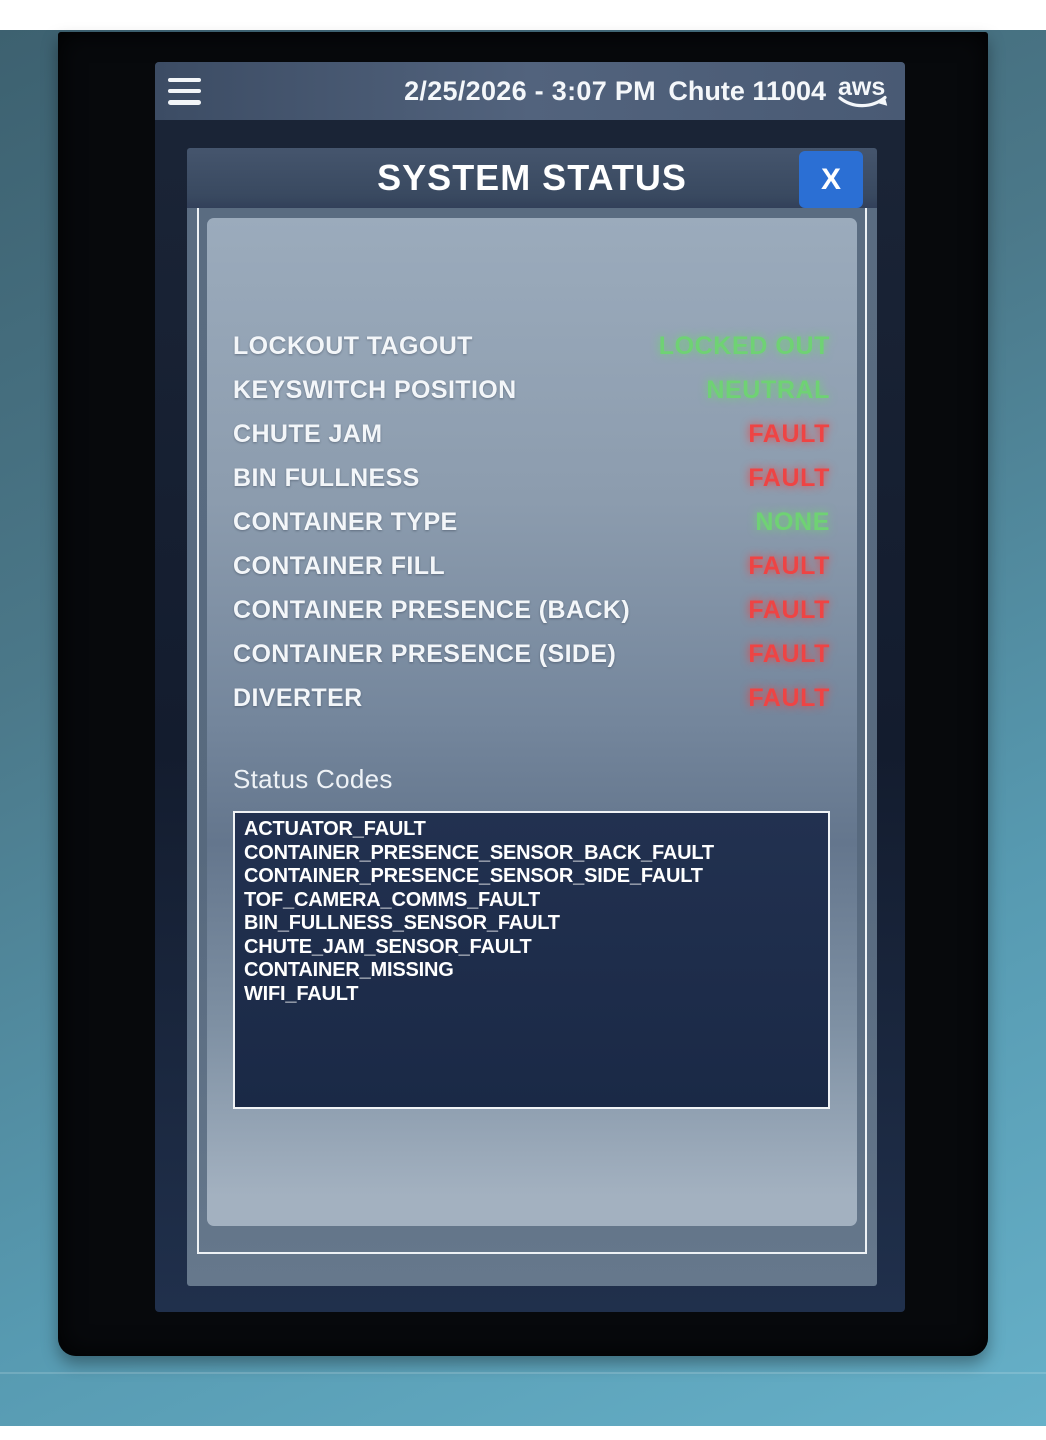 This screenshot has width=1046, height=1440. What do you see at coordinates (313, 779) in the screenshot?
I see `status-codes-title: Status Codes` at bounding box center [313, 779].